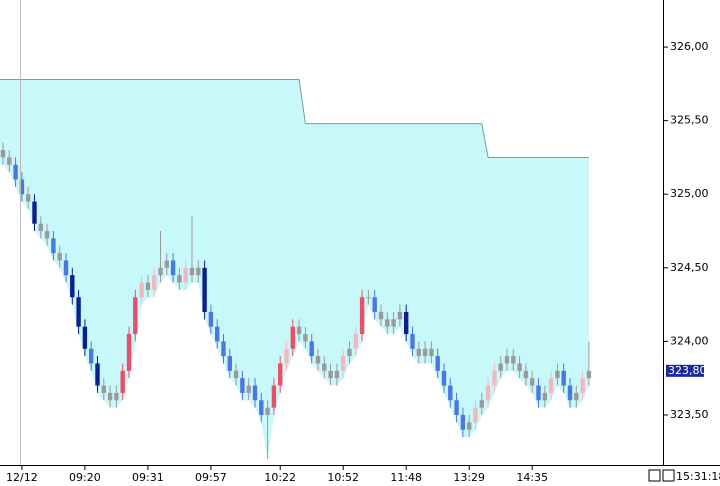  I want to click on y-tick-label: 325,50, so click(689, 120).